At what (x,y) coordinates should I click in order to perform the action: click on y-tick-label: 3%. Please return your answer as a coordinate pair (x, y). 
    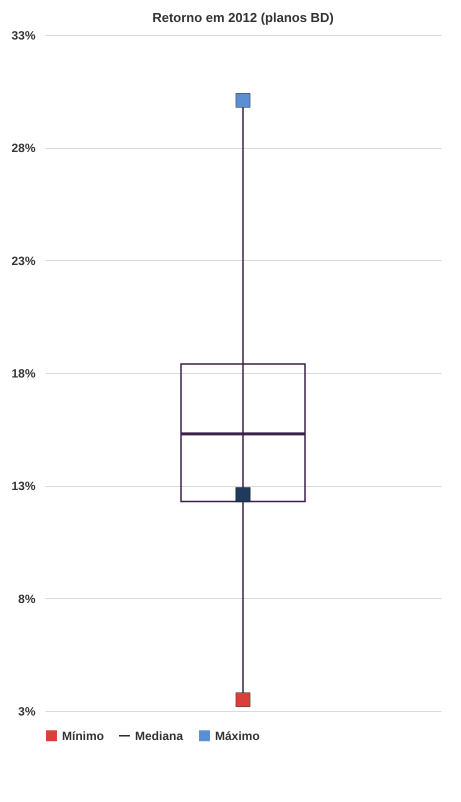
    Looking at the image, I should click on (27, 711).